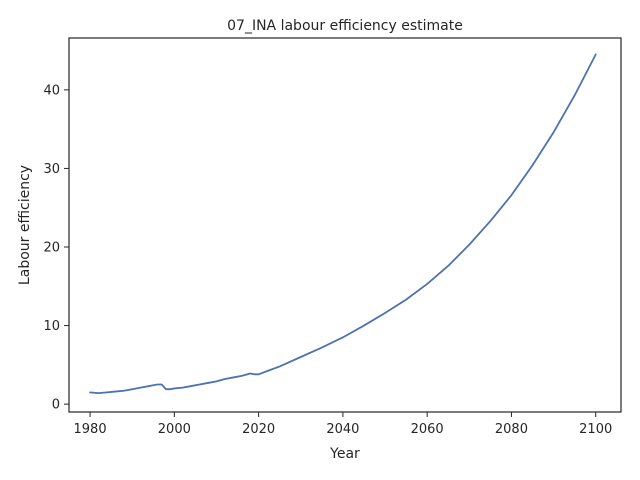 This screenshot has height=480, width=640. What do you see at coordinates (511, 429) in the screenshot?
I see `x-tick-label: 2080` at bounding box center [511, 429].